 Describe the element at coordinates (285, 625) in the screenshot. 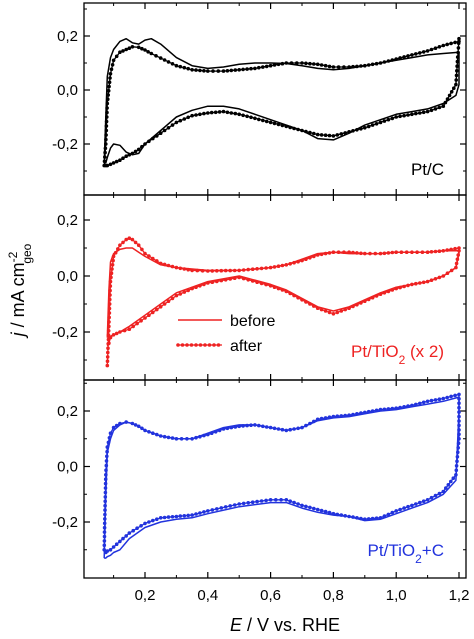

I see `x-axis-label: E / V vs. RHE` at that location.